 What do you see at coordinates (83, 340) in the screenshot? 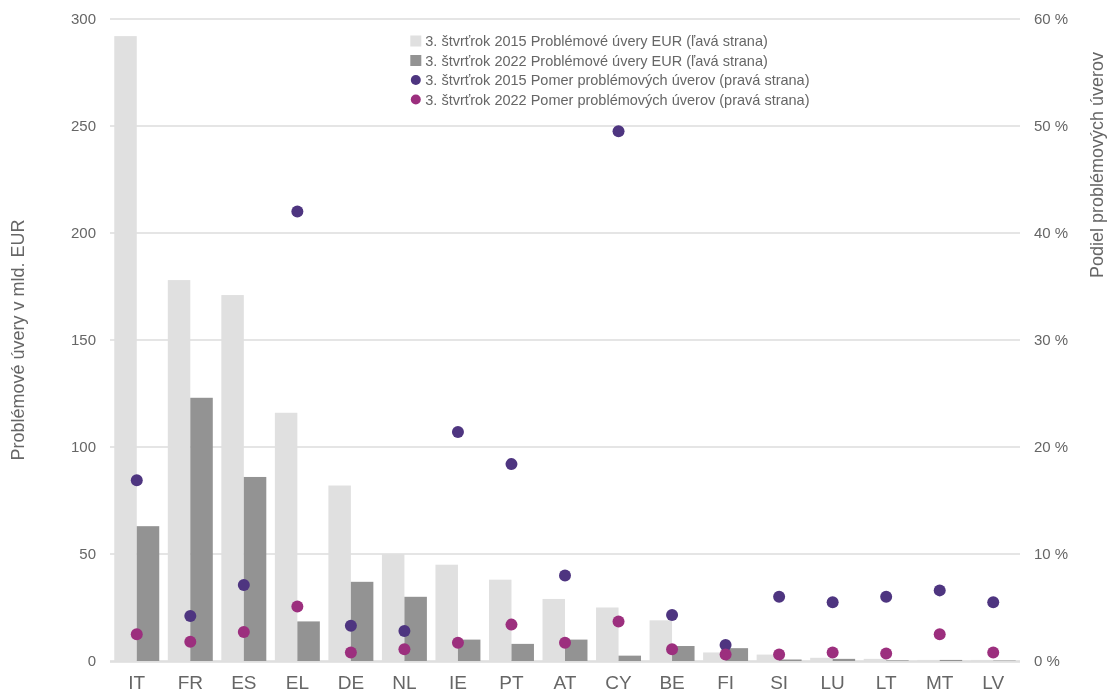
I see `y-tick-label: 150` at bounding box center [83, 340].